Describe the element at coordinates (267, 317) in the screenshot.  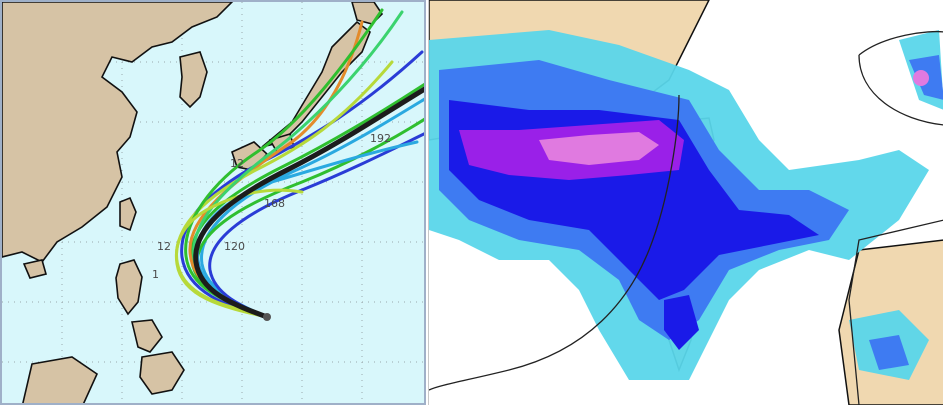
I see `storm-origin-marker` at that location.